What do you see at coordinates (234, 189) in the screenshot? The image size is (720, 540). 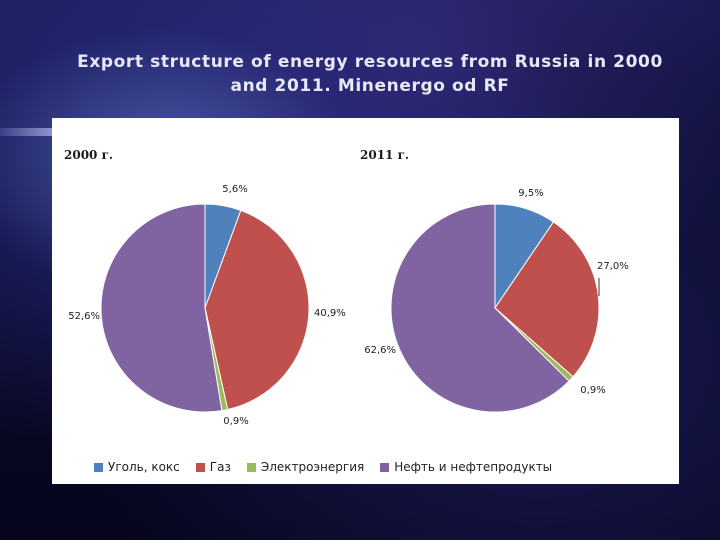 I see `data-label-2000-coal: 5,6%` at bounding box center [234, 189].